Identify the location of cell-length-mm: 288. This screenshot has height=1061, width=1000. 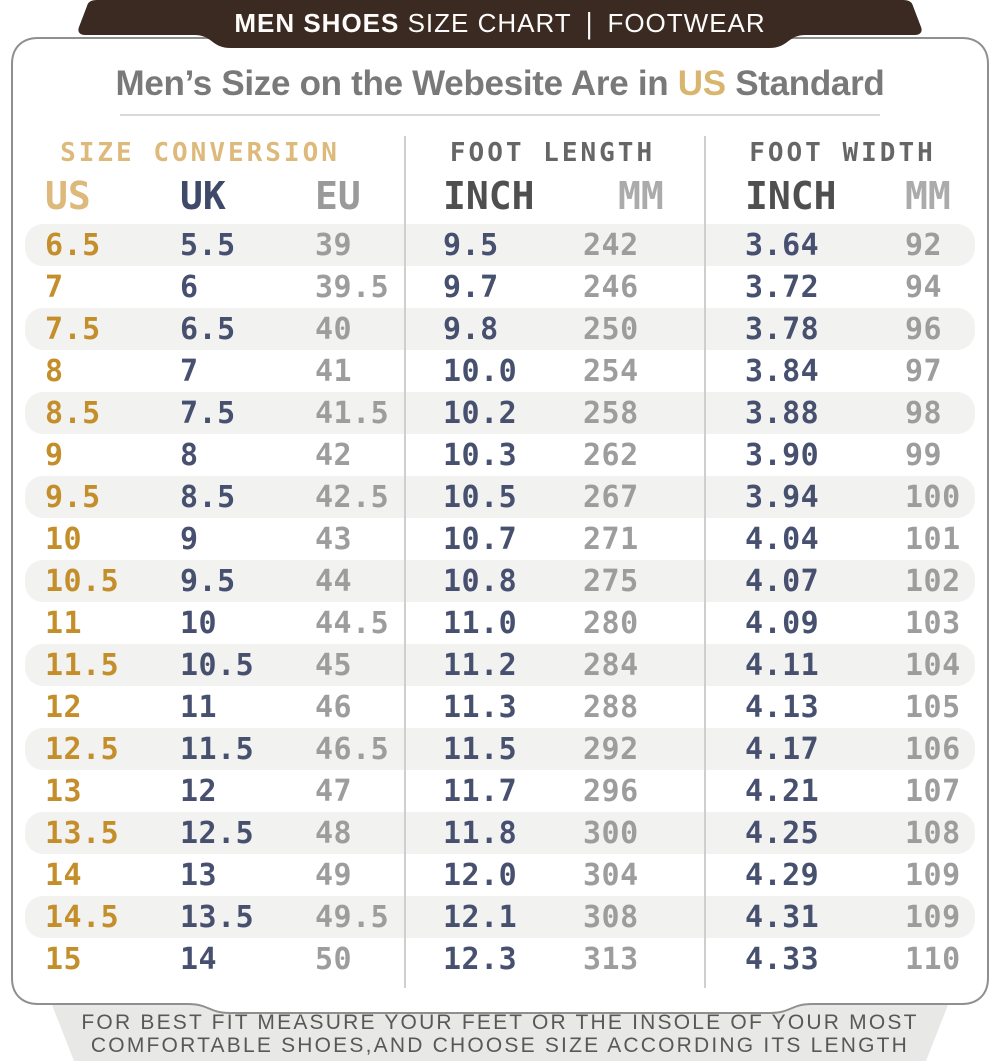
(611, 707).